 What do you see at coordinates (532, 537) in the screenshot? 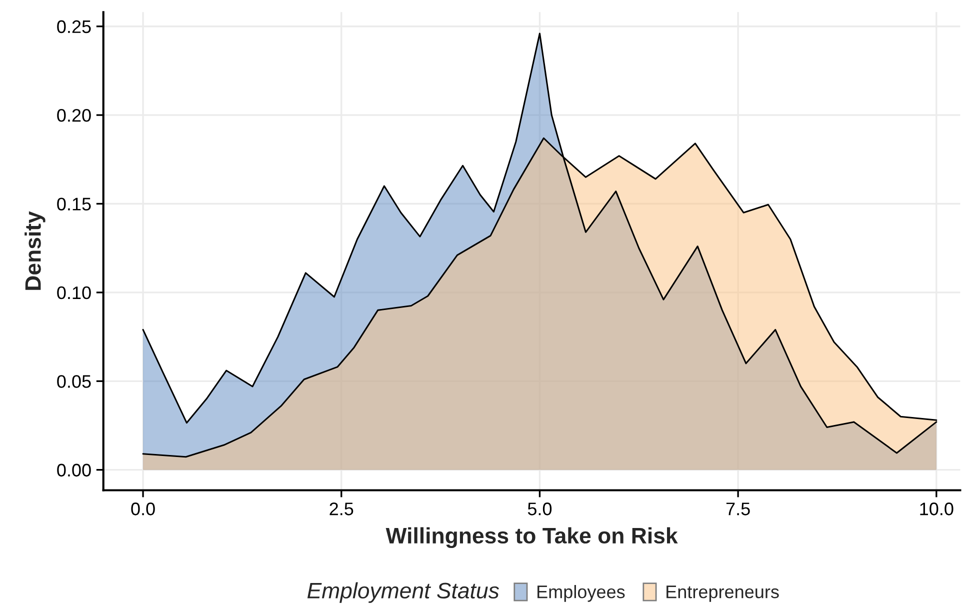
I see `x-axis-title: Willingness to Take on Risk` at bounding box center [532, 537].